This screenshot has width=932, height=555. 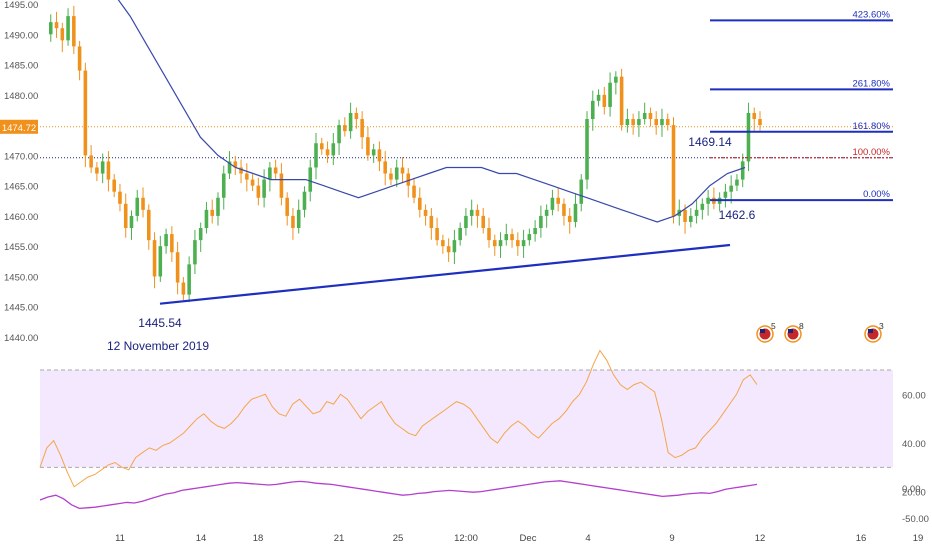 I want to click on current-price-badge, so click(x=19, y=126).